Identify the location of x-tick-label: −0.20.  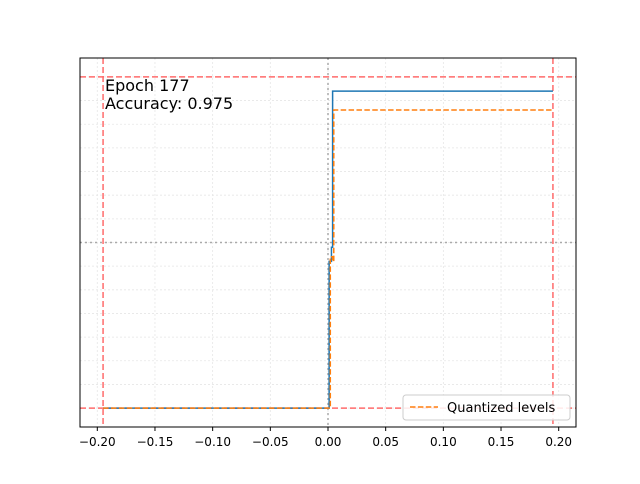
(97, 442).